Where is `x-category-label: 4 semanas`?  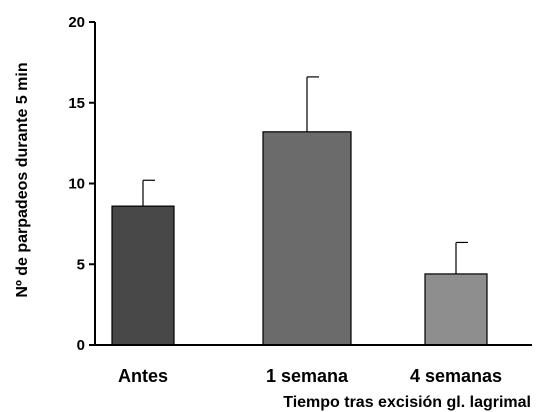
x-category-label: 4 semanas is located at coordinates (456, 376).